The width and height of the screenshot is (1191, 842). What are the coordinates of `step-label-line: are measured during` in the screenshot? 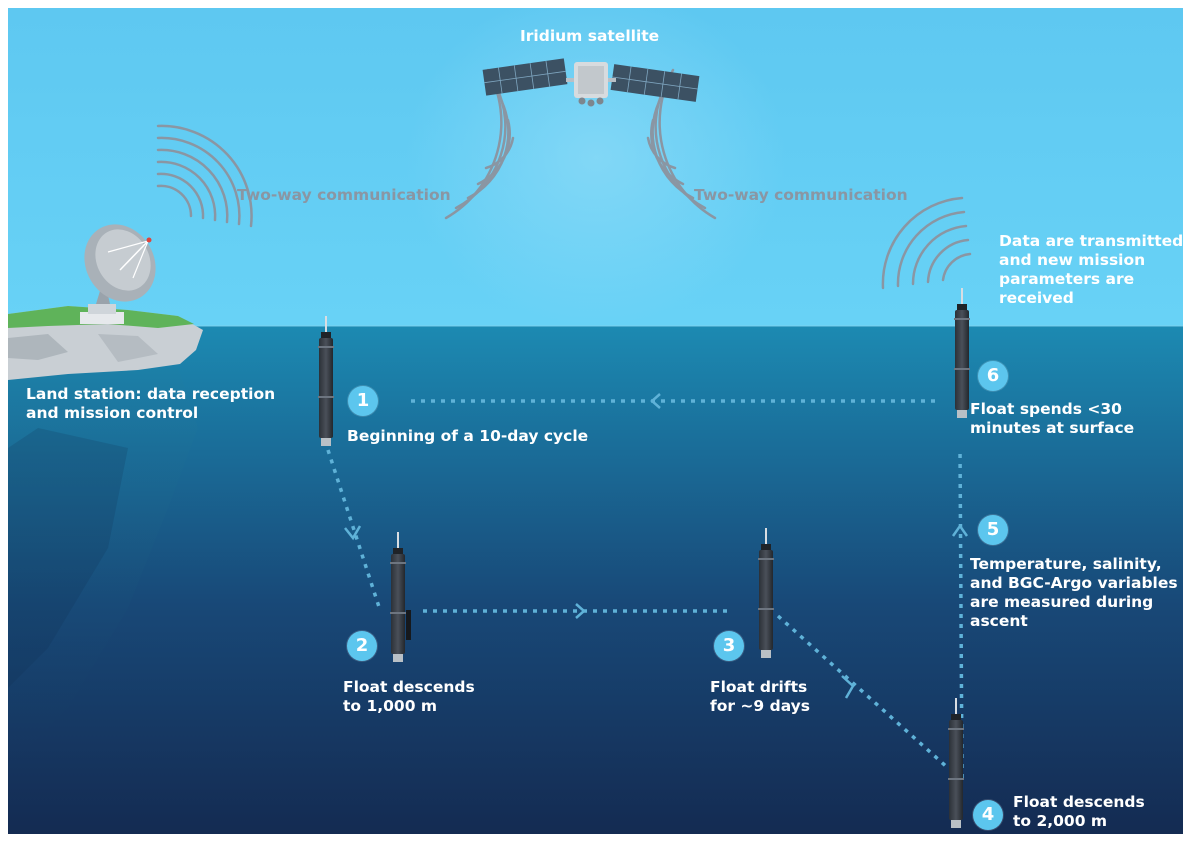 It's located at (1062, 602).